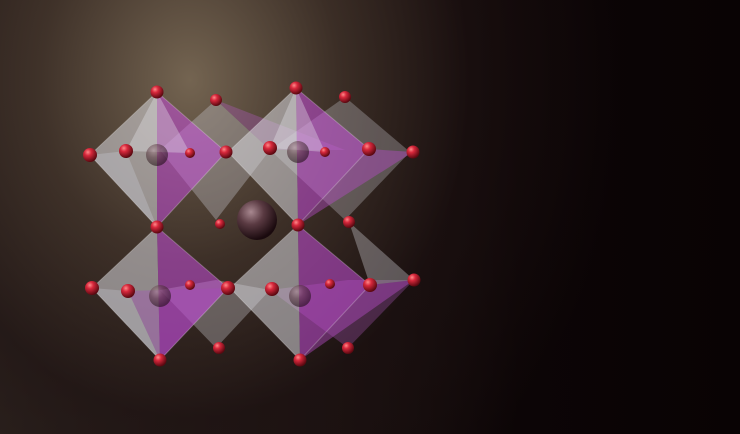  I want to click on center-atom, so click(257, 220).